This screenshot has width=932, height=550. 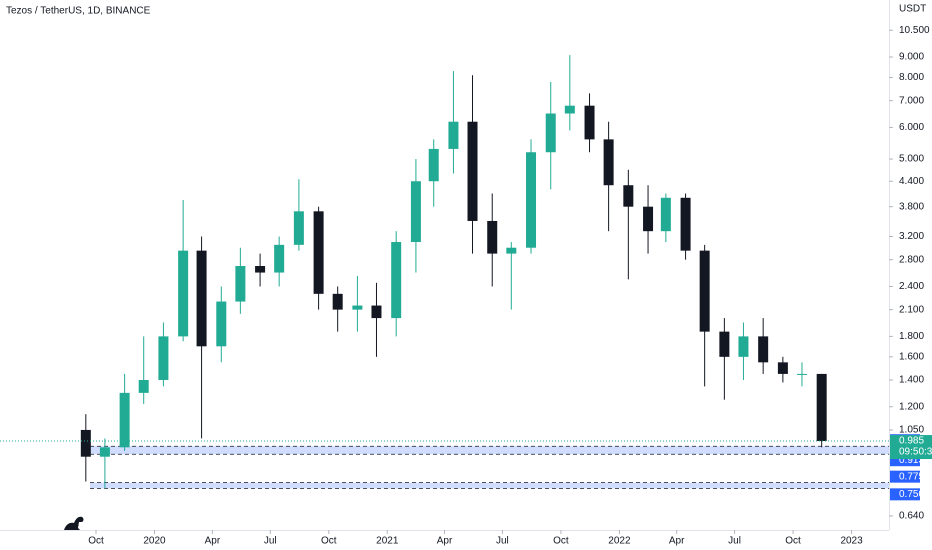 What do you see at coordinates (911, 259) in the screenshot?
I see `y-tick-label: 2.800` at bounding box center [911, 259].